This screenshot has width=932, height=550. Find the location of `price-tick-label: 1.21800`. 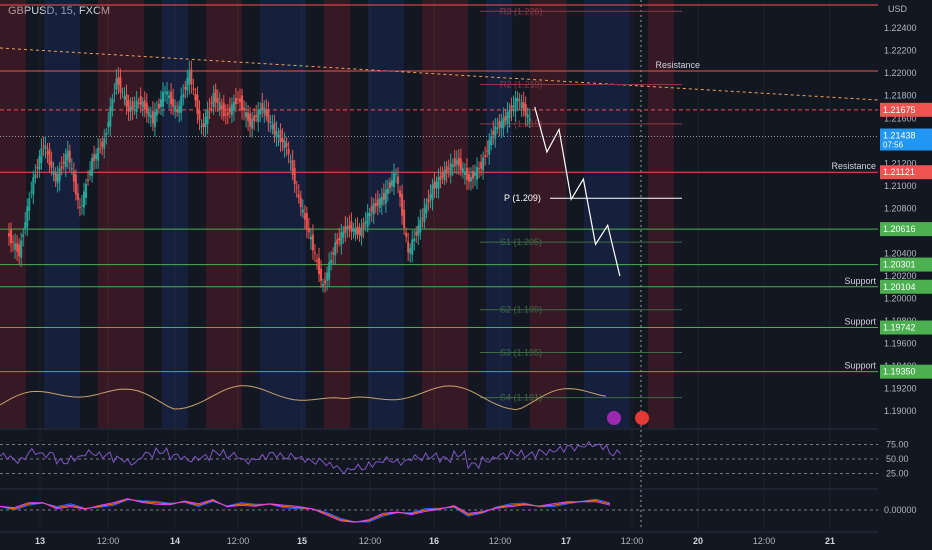

price-tick-label: 1.21800 is located at coordinates (900, 96).